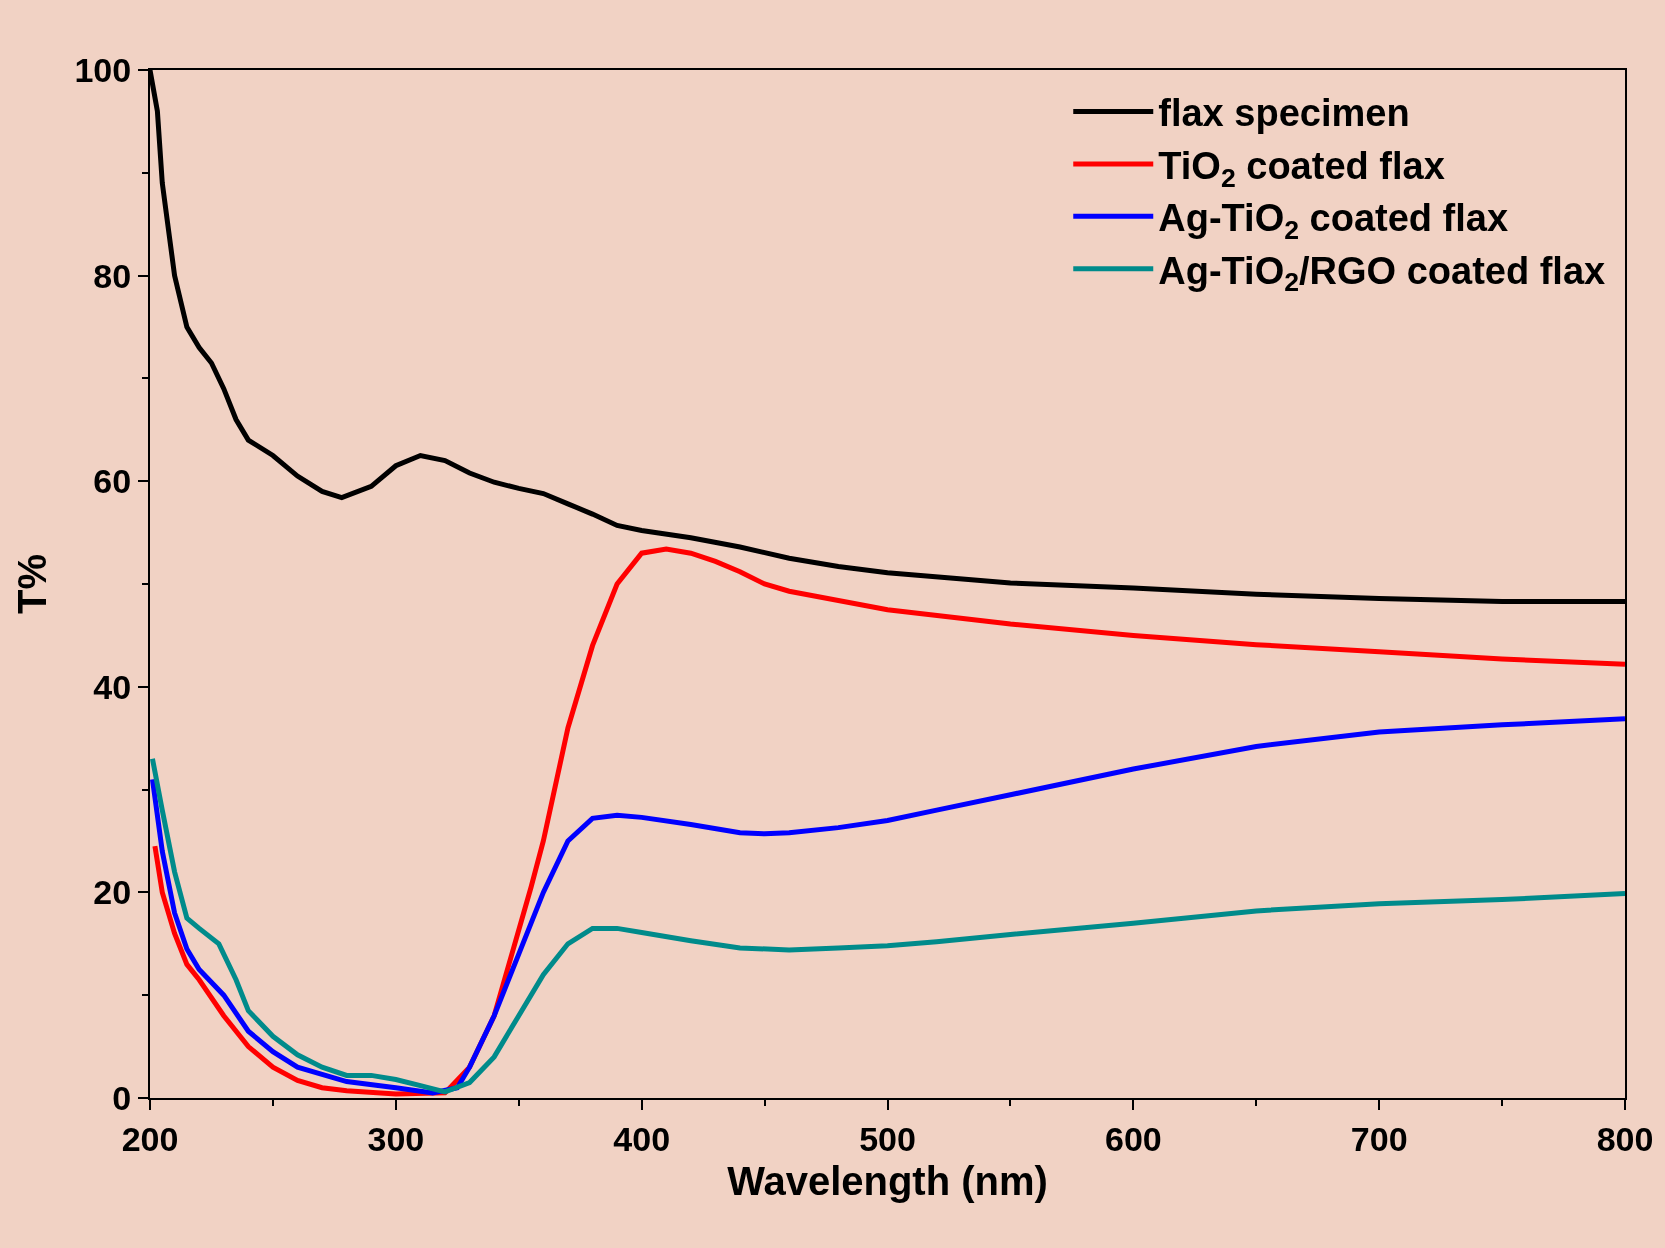 This screenshot has height=1248, width=1665. What do you see at coordinates (112, 481) in the screenshot?
I see `y-tick-label: 60` at bounding box center [112, 481].